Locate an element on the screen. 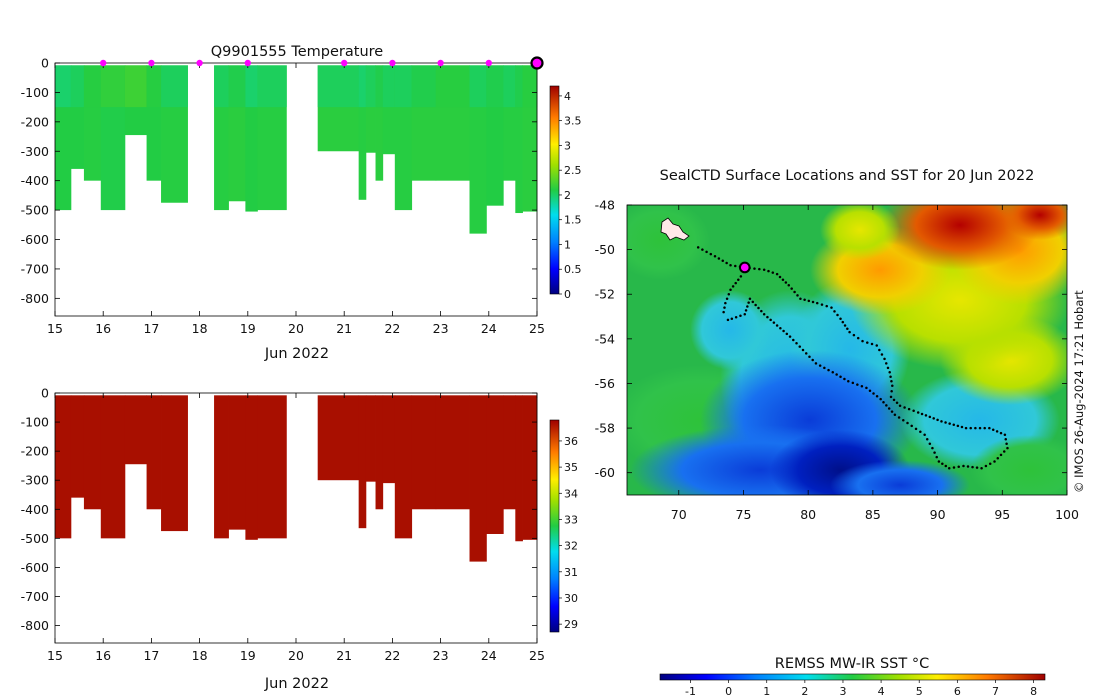 The image size is (1100, 700). temperature-colorbar-ticks: 0 0.5 1 1.5 2 2.5 3 3.5 4 is located at coordinates (570, 195).